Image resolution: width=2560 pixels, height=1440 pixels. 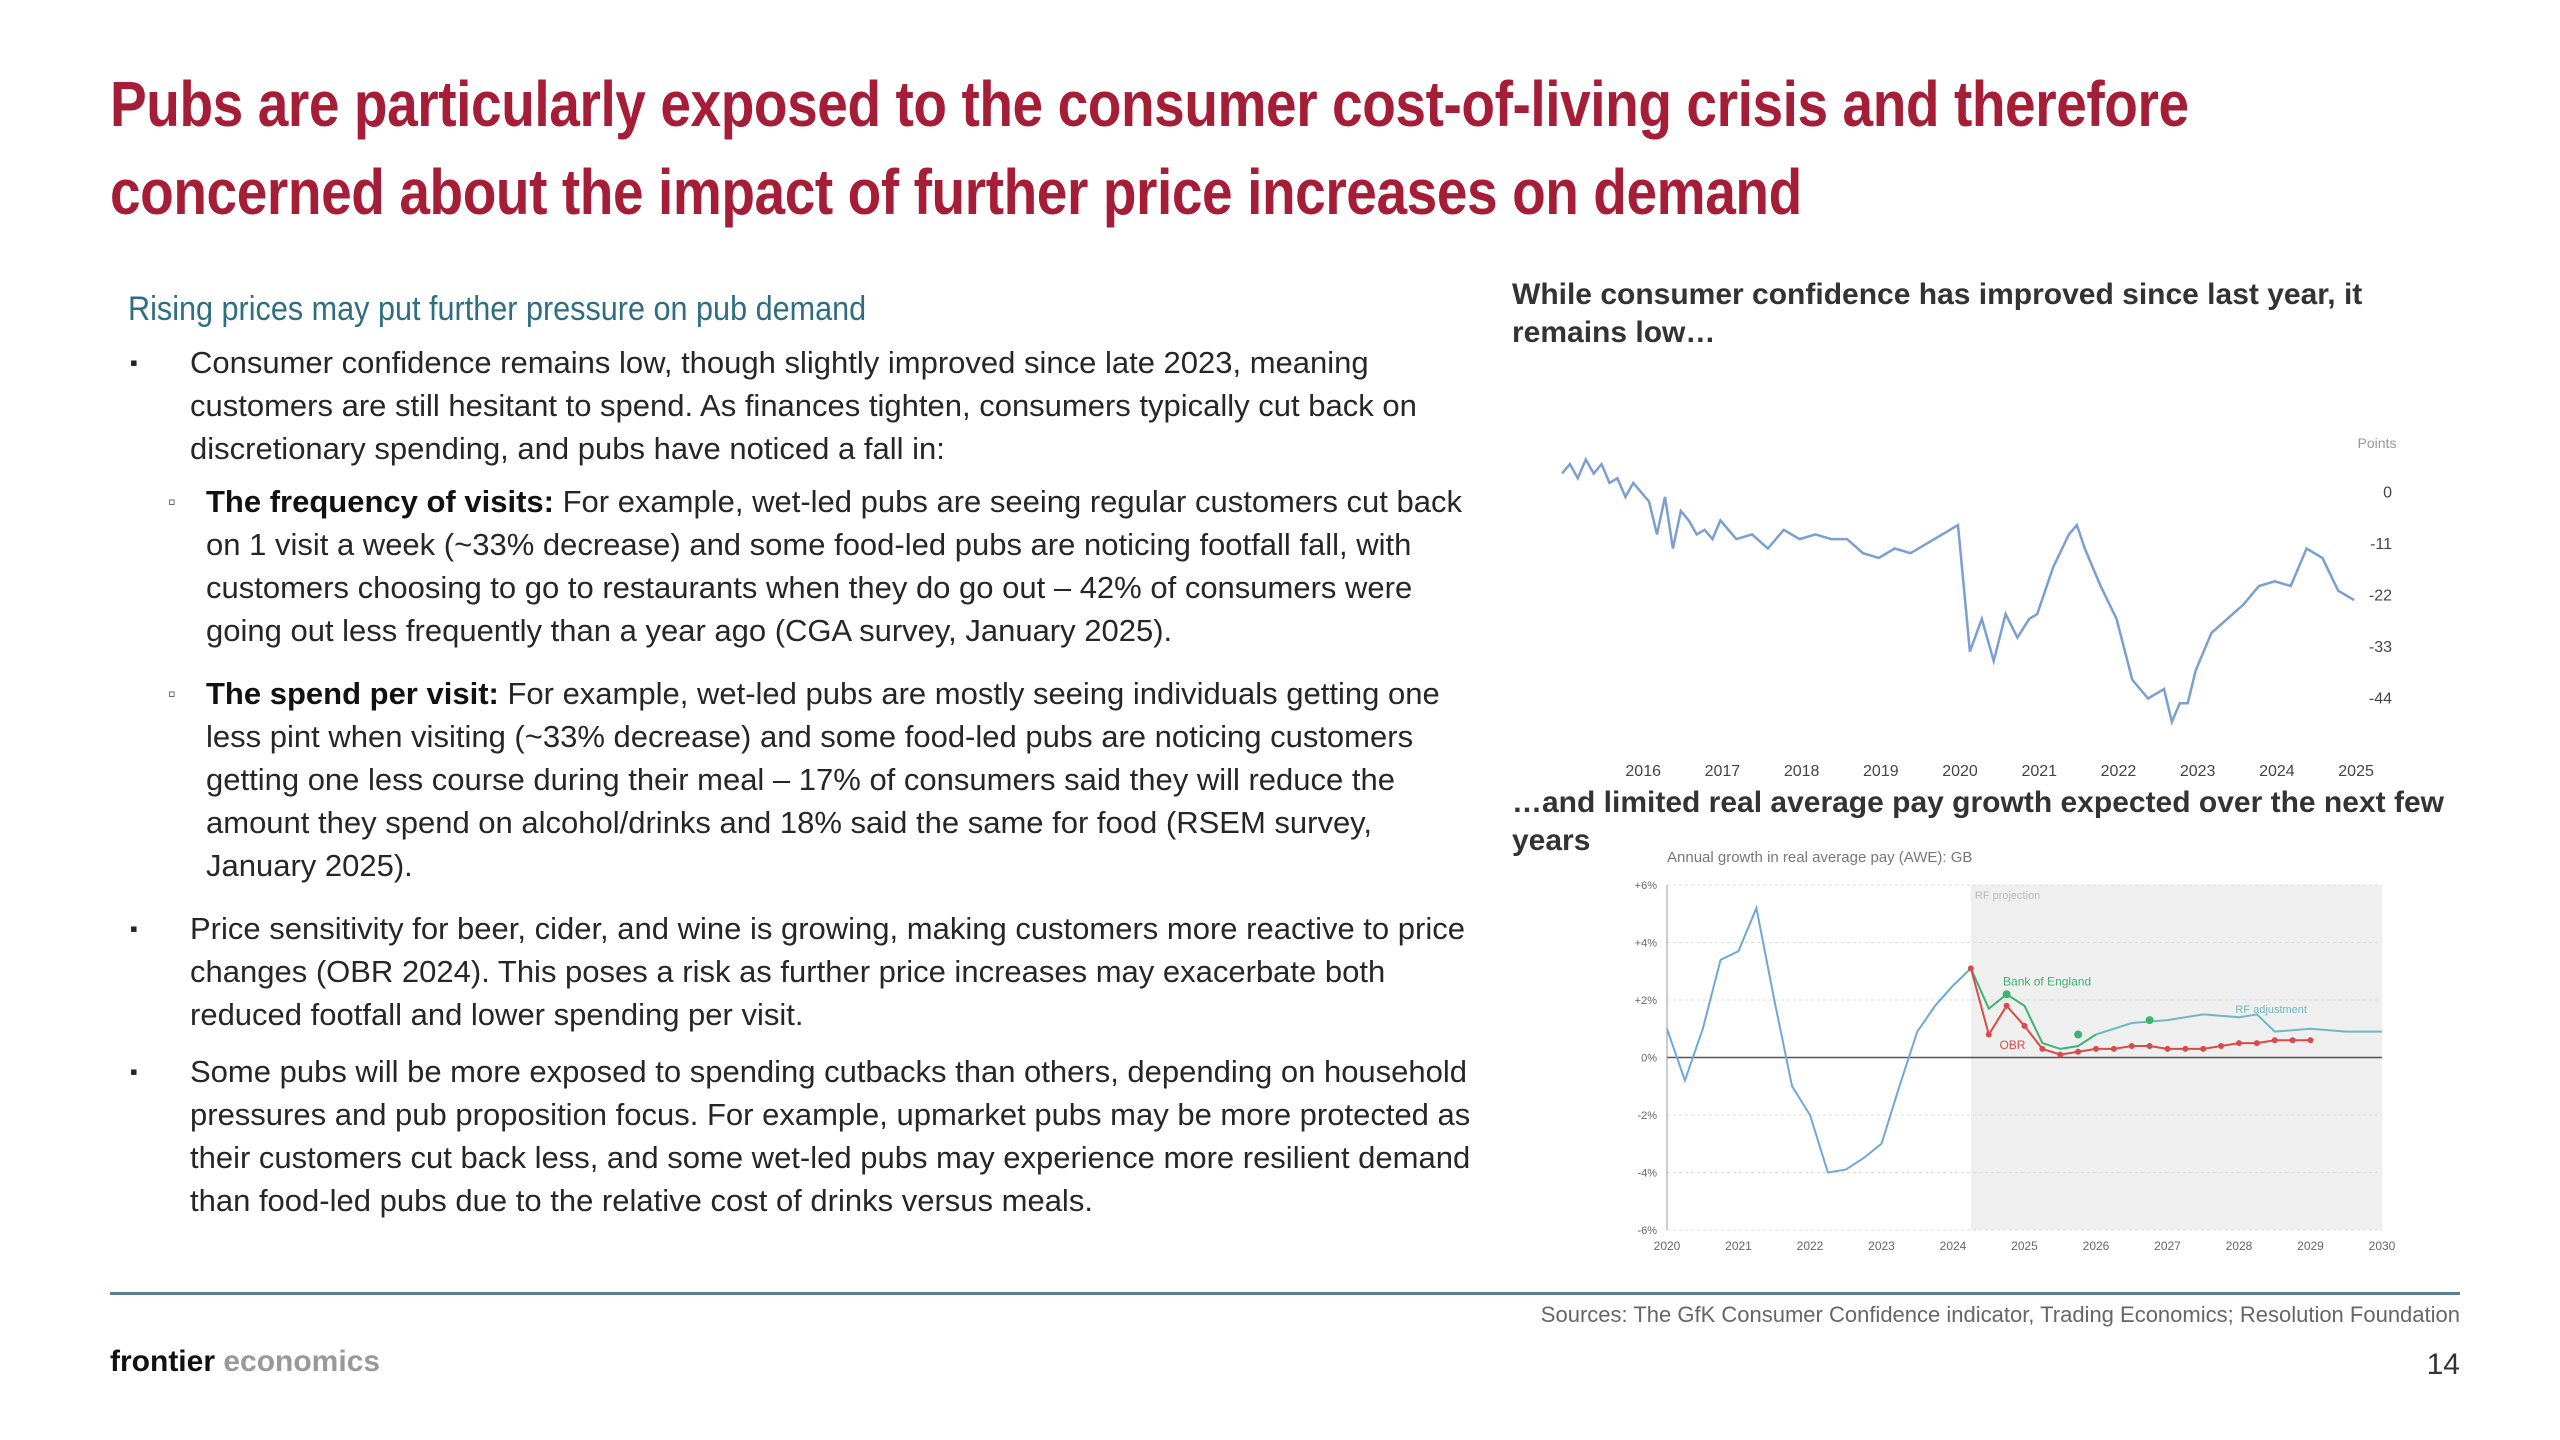 I want to click on bank-of-england-series-line, so click(x=2033, y=1008).